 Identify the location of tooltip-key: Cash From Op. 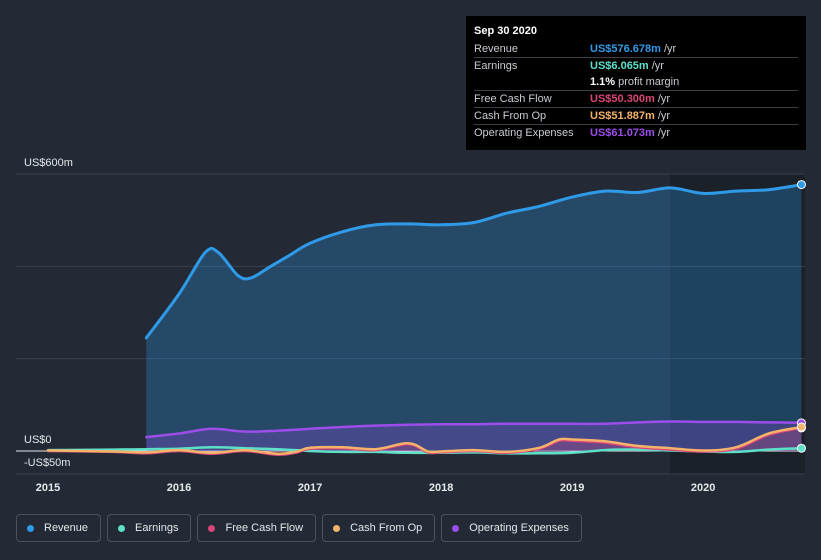
(510, 116).